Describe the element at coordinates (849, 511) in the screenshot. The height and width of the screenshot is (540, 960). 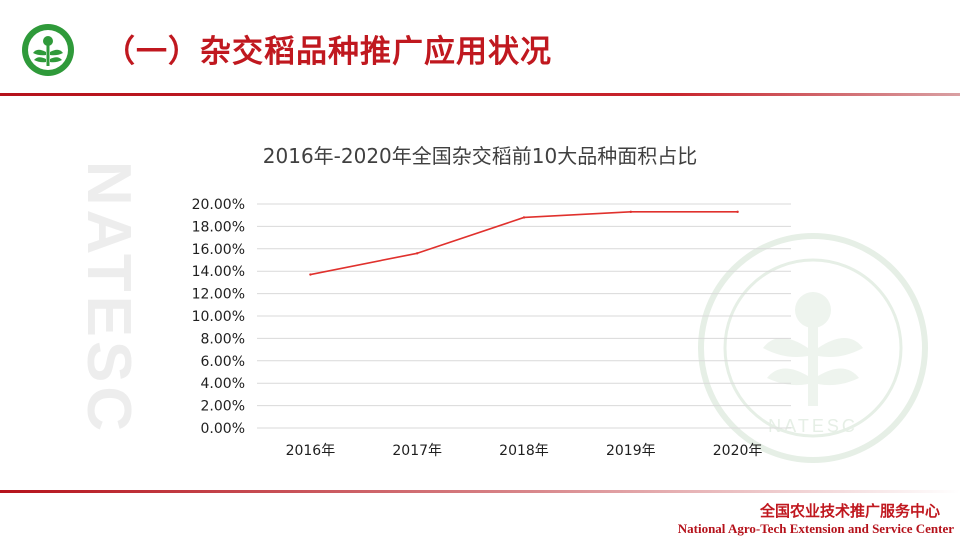
I see `org-name-cn: 全国农业技术推广服务中心` at that location.